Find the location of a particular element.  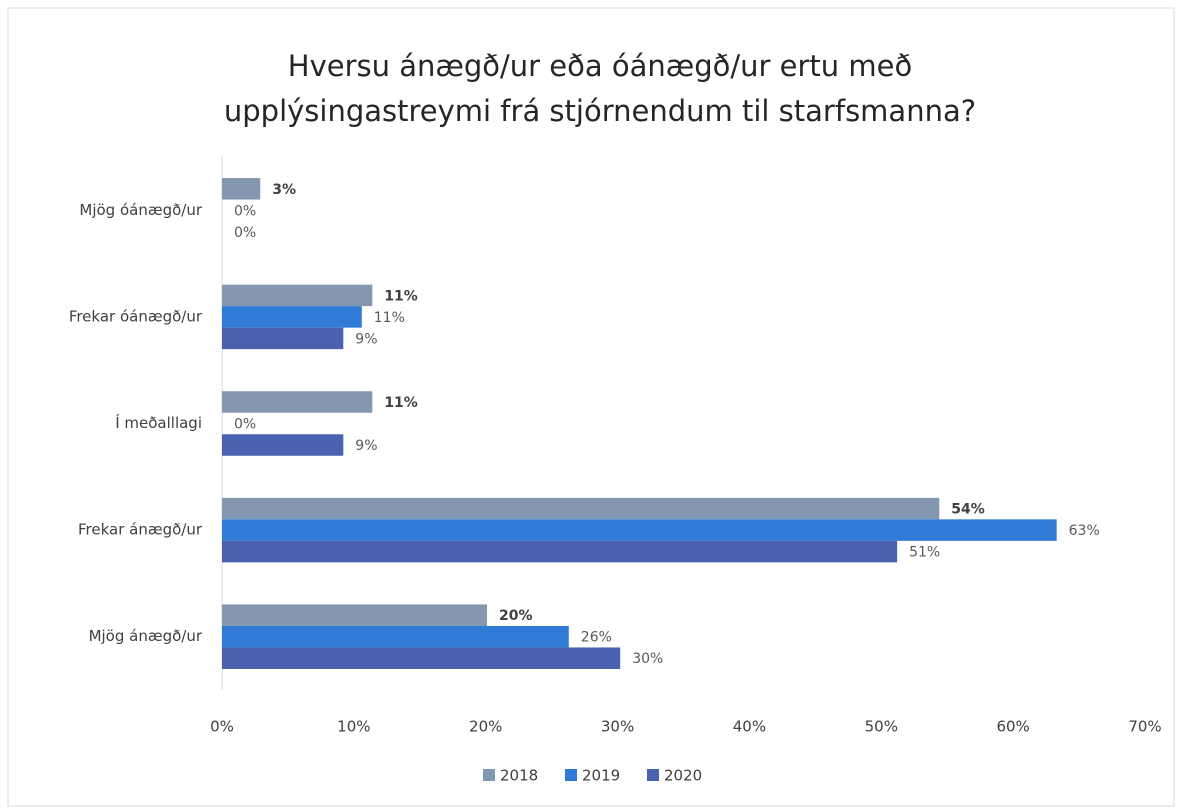

value-label: 63% is located at coordinates (1084, 531).